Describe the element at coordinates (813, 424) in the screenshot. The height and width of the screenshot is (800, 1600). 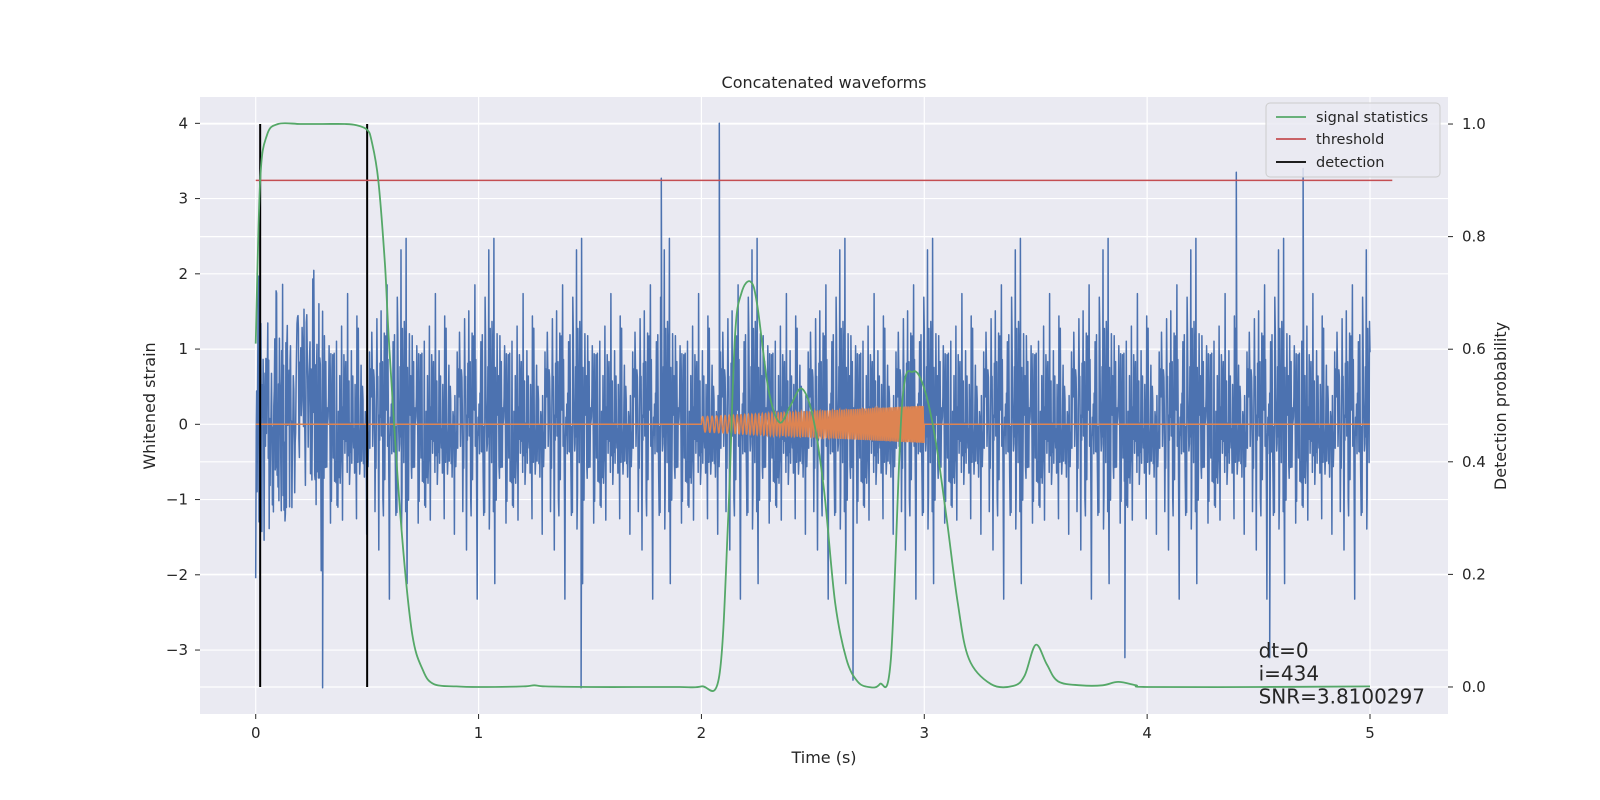
I see `template-series-line` at that location.